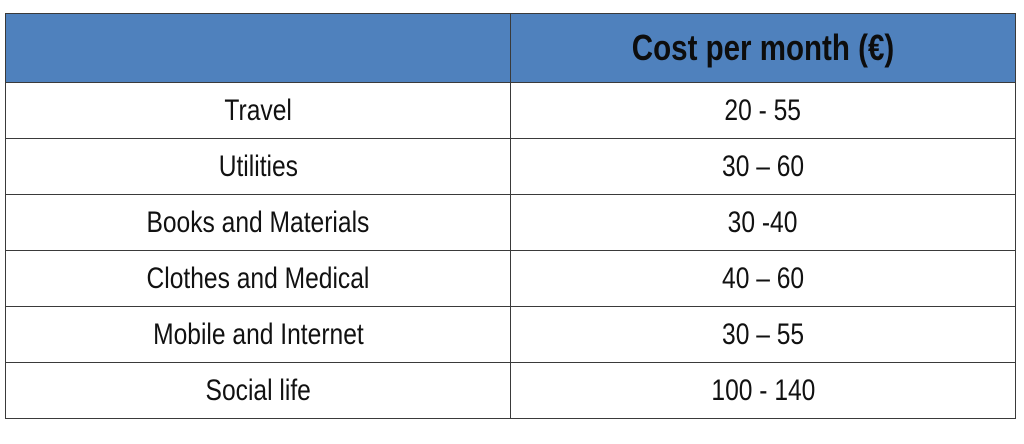 The width and height of the screenshot is (1024, 444). I want to click on category-cell: Mobile and Internet, so click(258, 334).